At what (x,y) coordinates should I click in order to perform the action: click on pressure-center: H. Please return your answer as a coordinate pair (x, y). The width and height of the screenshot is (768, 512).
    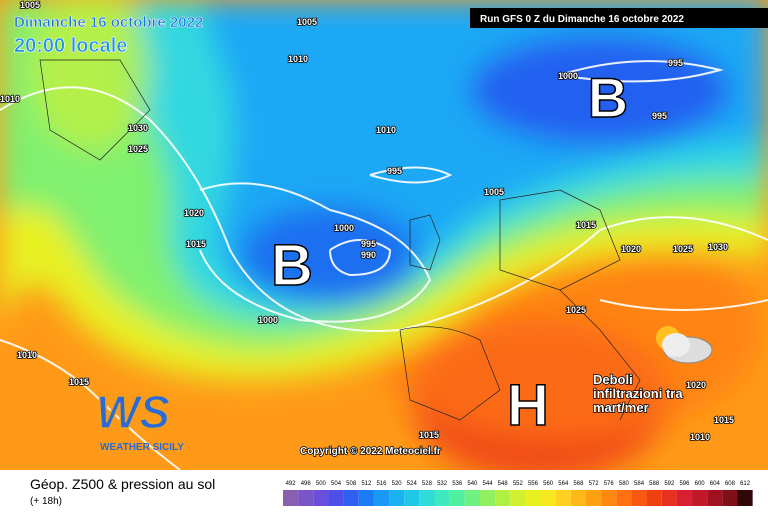
    Looking at the image, I should click on (528, 405).